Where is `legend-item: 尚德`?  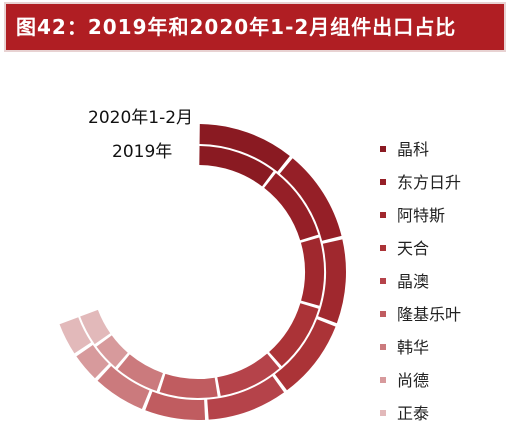
legend-item: 尚德 is located at coordinates (420, 385).